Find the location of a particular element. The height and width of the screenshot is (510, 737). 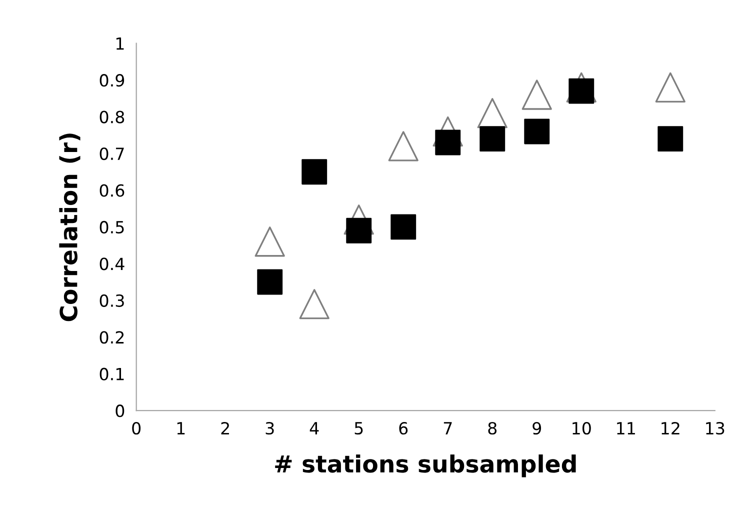

y-tick-label: 0.5 is located at coordinates (112, 227).